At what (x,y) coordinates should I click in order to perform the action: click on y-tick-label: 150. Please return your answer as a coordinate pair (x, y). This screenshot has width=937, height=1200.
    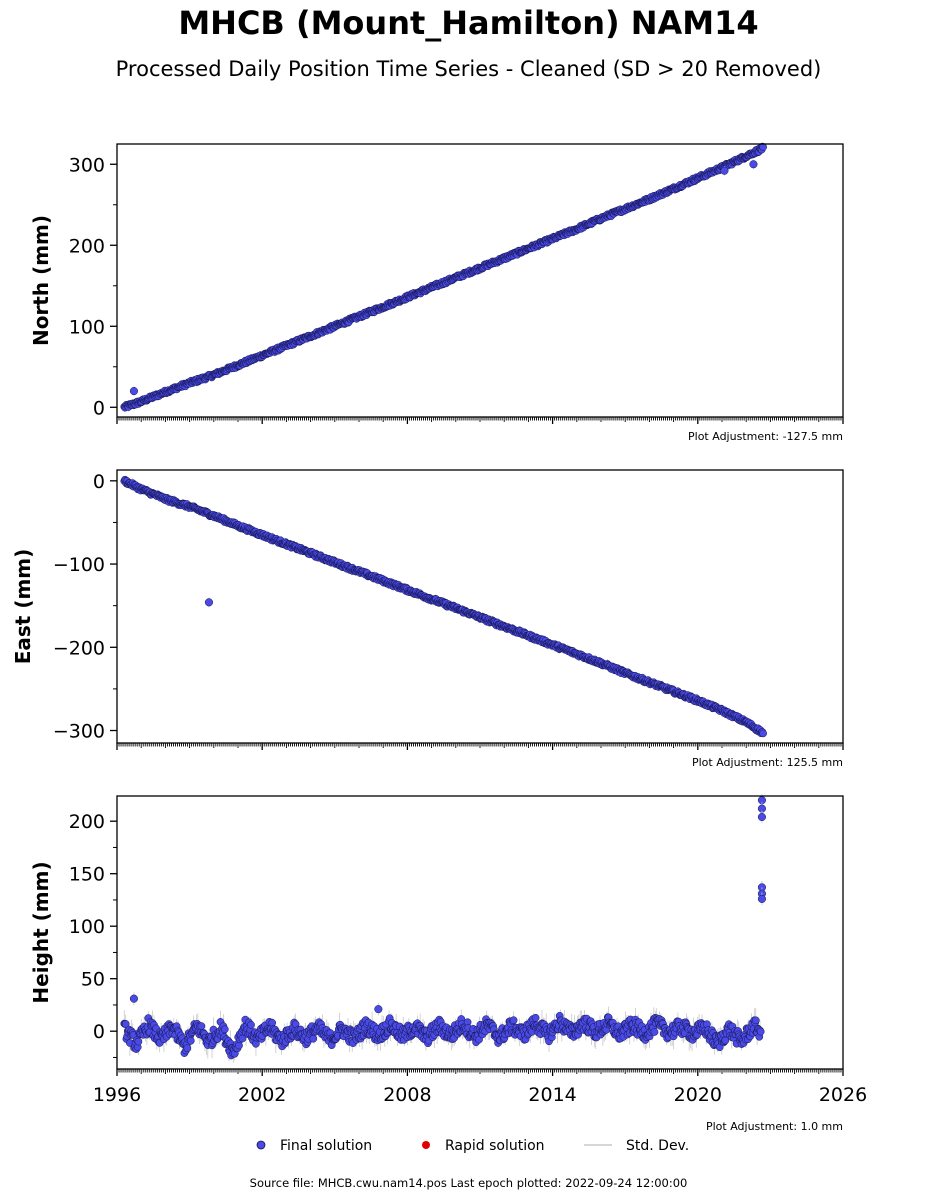
    Looking at the image, I should click on (87, 875).